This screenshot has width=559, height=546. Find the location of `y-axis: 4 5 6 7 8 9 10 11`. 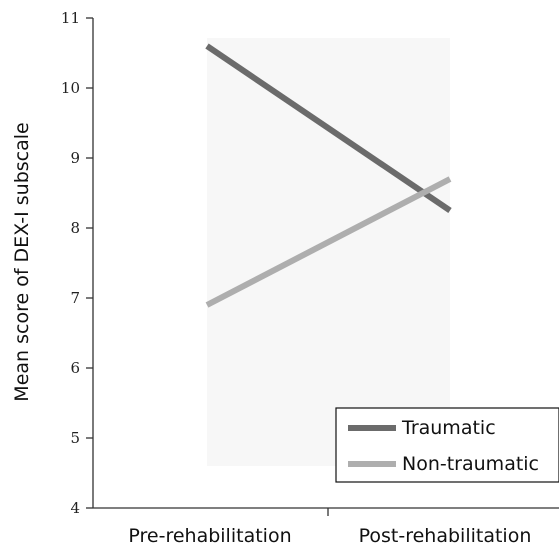

y-axis: 4 5 6 7 8 9 10 11 is located at coordinates (77, 263).